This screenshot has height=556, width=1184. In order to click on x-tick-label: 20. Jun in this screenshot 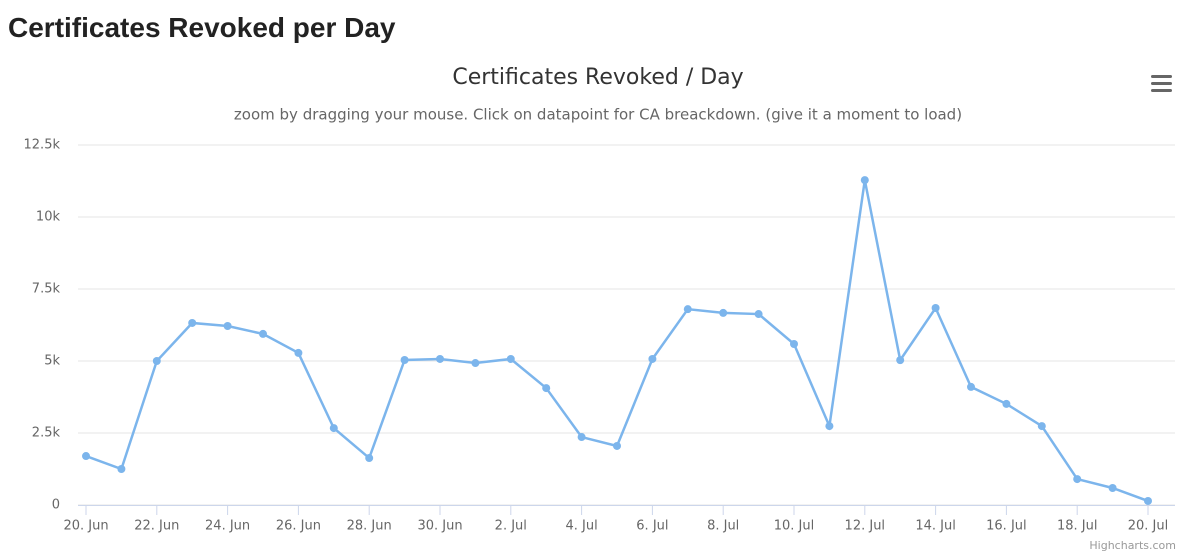, I will do `click(85, 526)`.